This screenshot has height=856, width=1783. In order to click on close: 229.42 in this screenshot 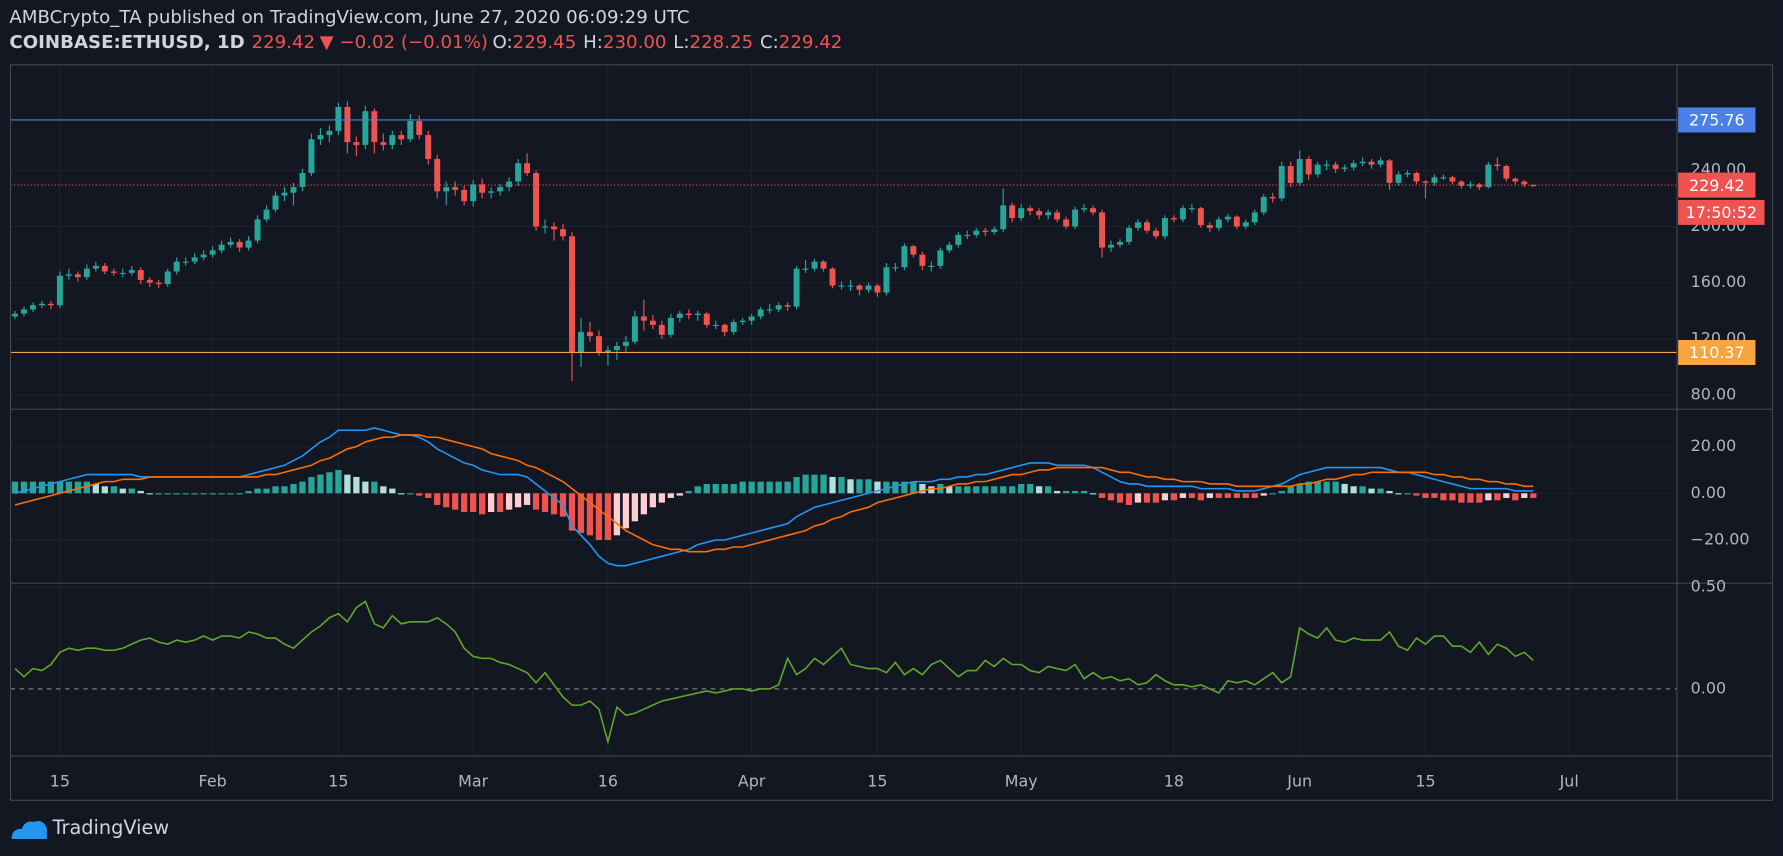, I will do `click(811, 42)`.